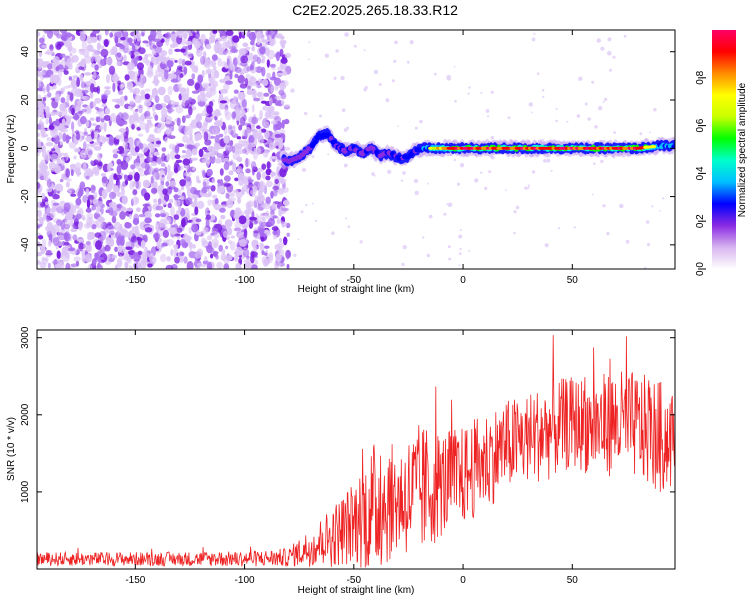 The width and height of the screenshot is (750, 600). Describe the element at coordinates (700, 221) in the screenshot. I see `colorbar-tick-label: 0.2` at that location.